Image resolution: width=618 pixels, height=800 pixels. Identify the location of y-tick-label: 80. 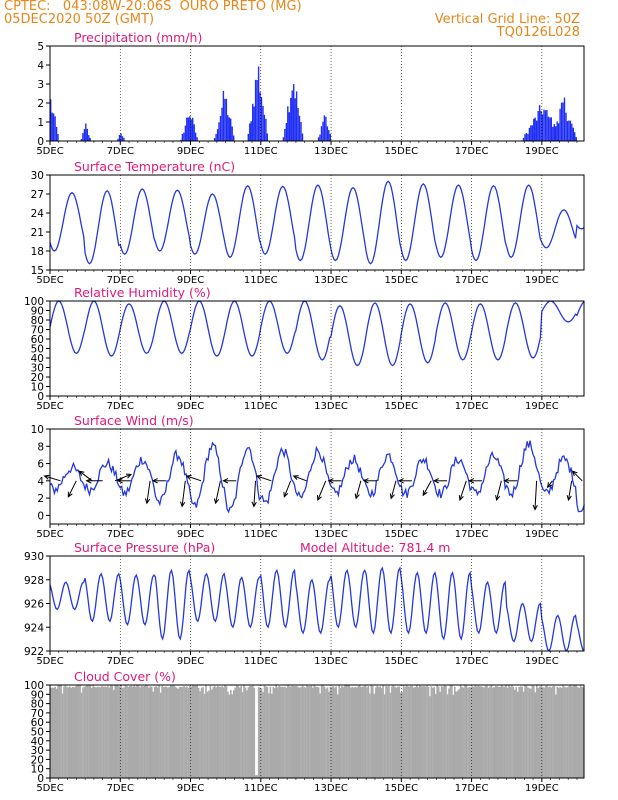
(37, 705).